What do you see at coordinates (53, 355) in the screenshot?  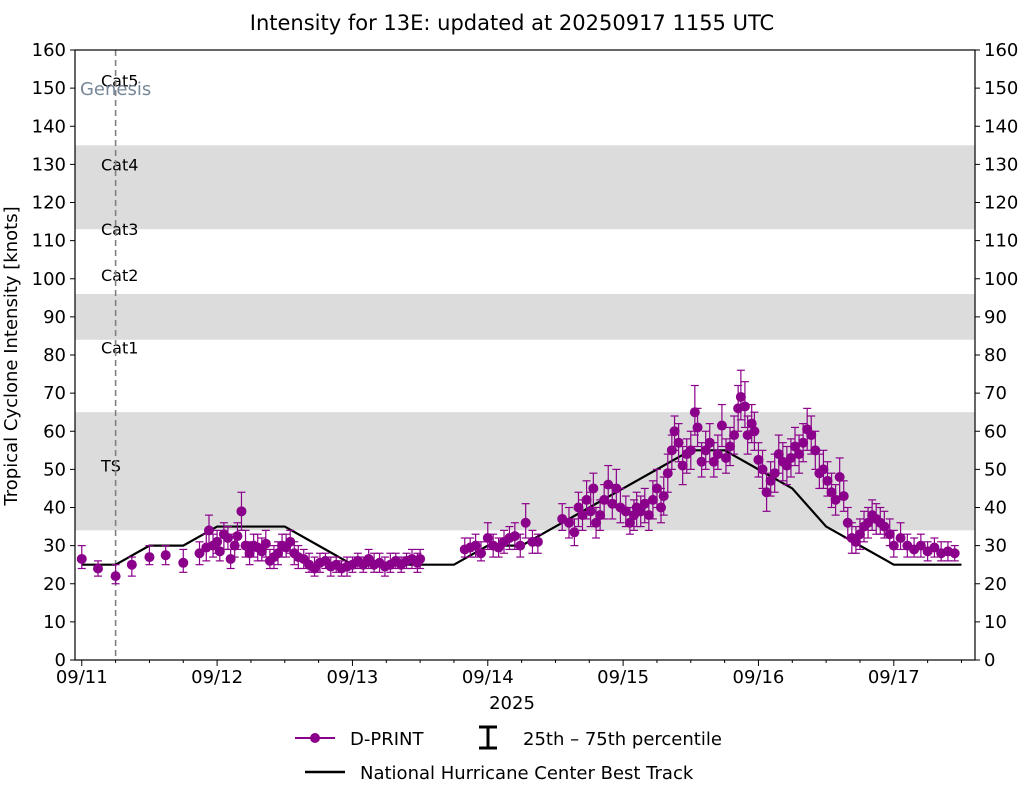 I see `y-axis-left: 0 10 20 30 40 50 60 70 80 90 100 110 120 130 140 150 160` at bounding box center [53, 355].